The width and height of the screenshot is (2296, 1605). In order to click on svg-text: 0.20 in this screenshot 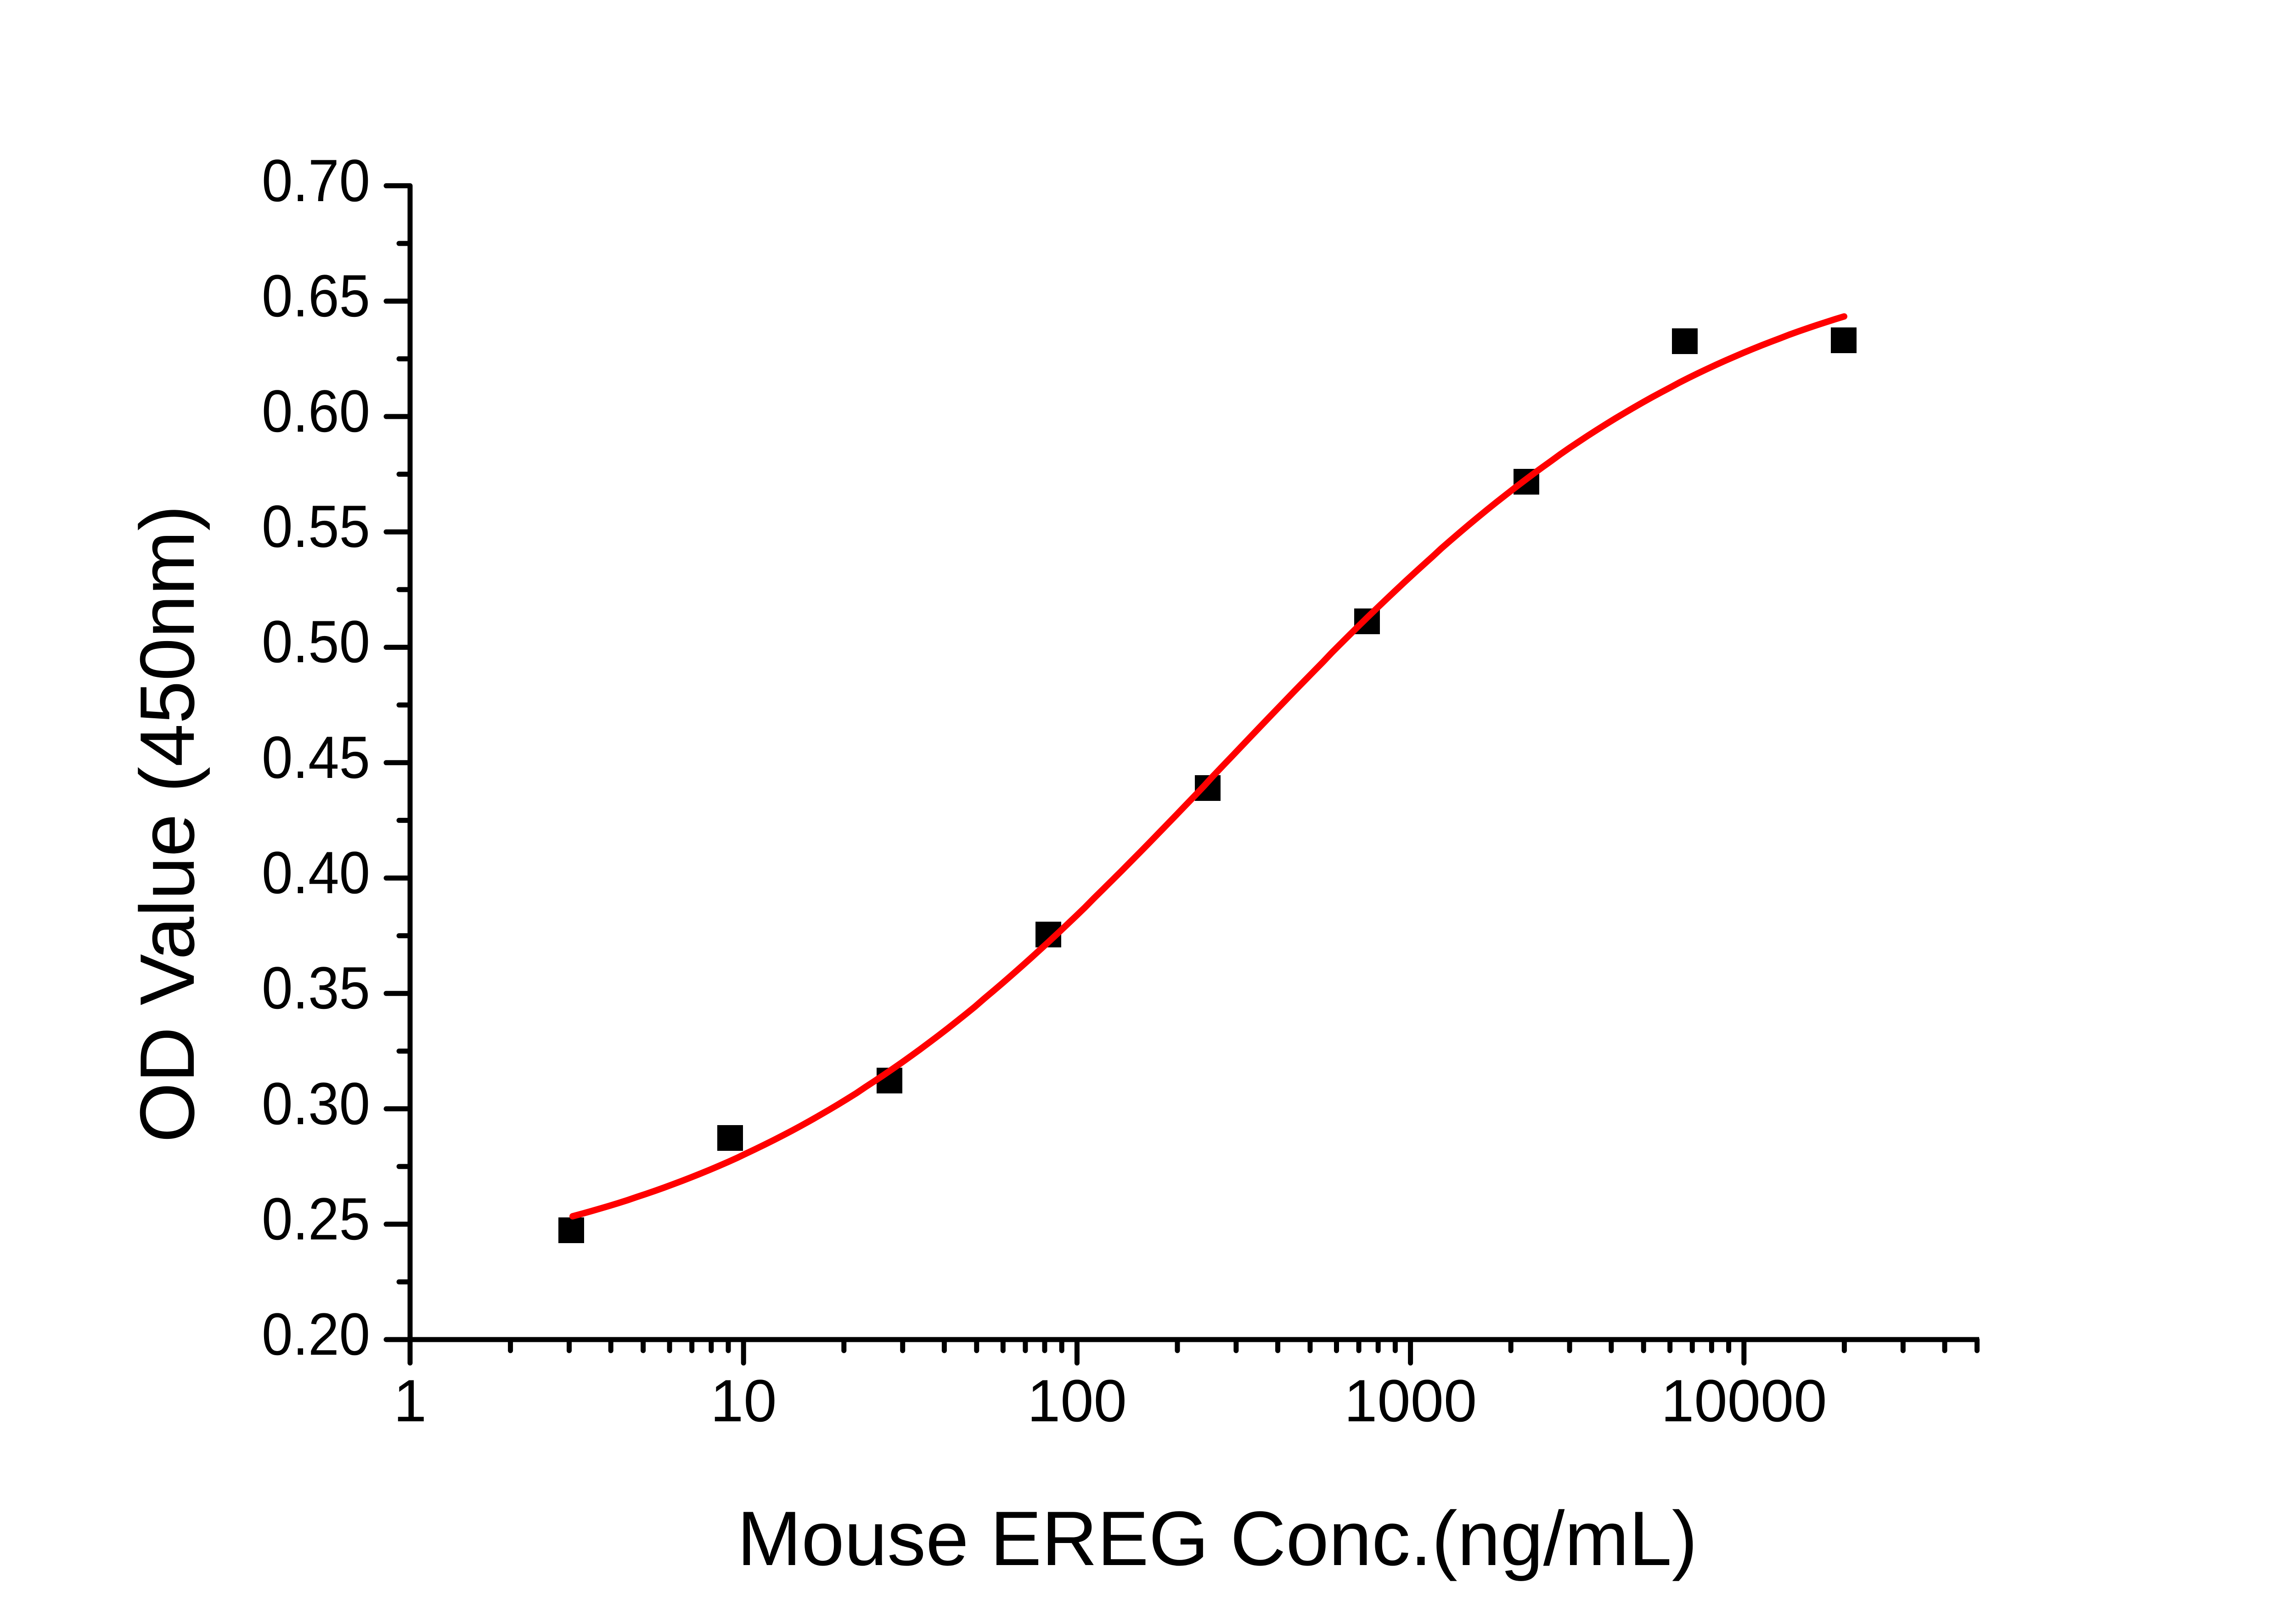, I will do `click(316, 1334)`.